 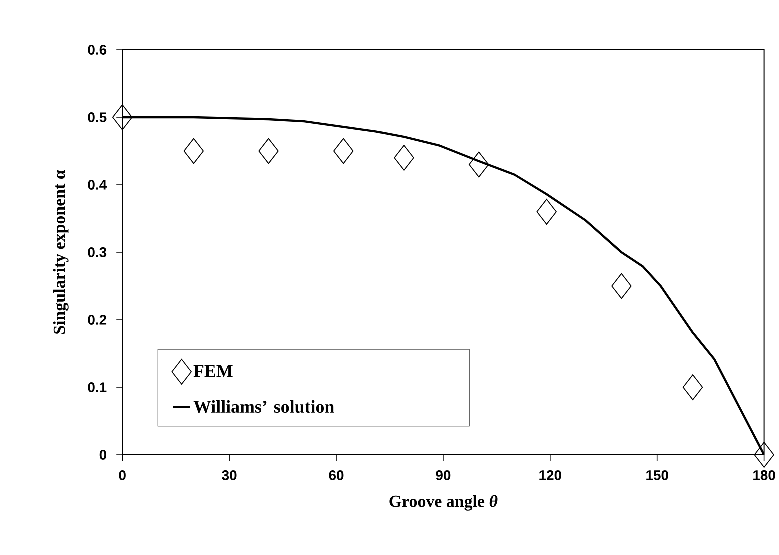 What do you see at coordinates (98, 185) in the screenshot?
I see `y-tick-label: 0.4` at bounding box center [98, 185].